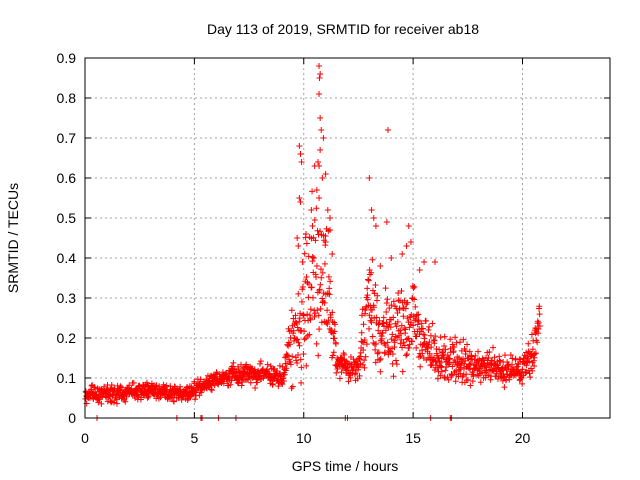 This screenshot has height=480, width=640. Describe the element at coordinates (413, 438) in the screenshot. I see `x-tick-label: 15` at that location.